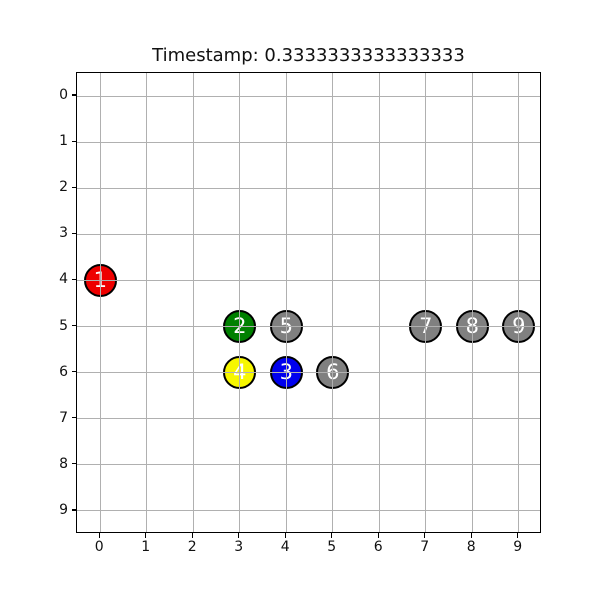 The image size is (600, 600). I want to click on x-axis-tick-label: 8, so click(471, 547).